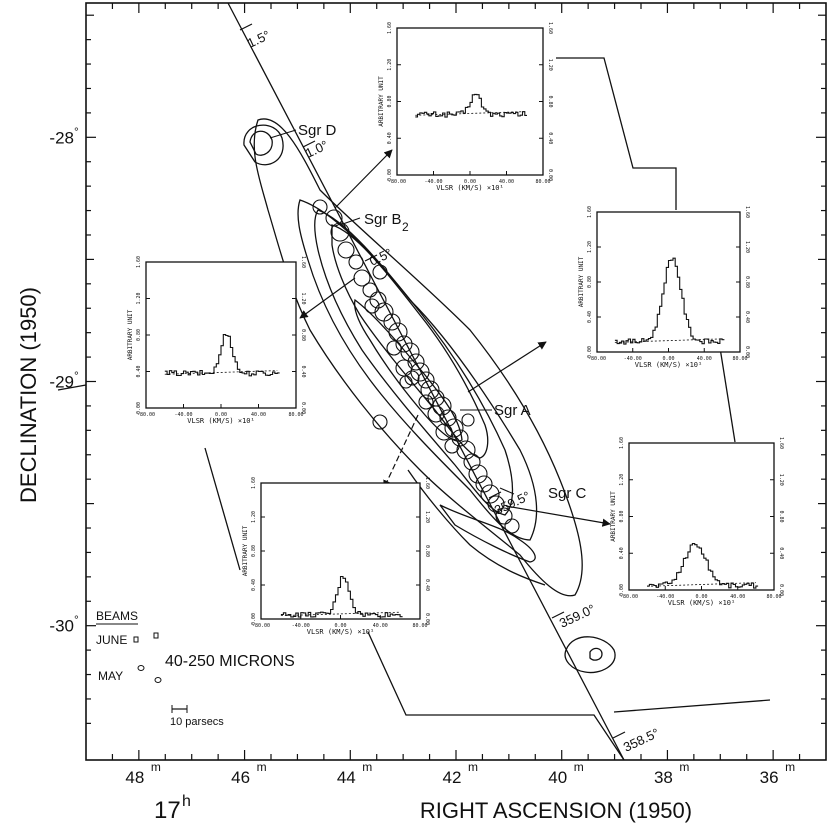  What do you see at coordinates (567, 493) in the screenshot?
I see `label-sgr-c: Sgr C` at bounding box center [567, 493].